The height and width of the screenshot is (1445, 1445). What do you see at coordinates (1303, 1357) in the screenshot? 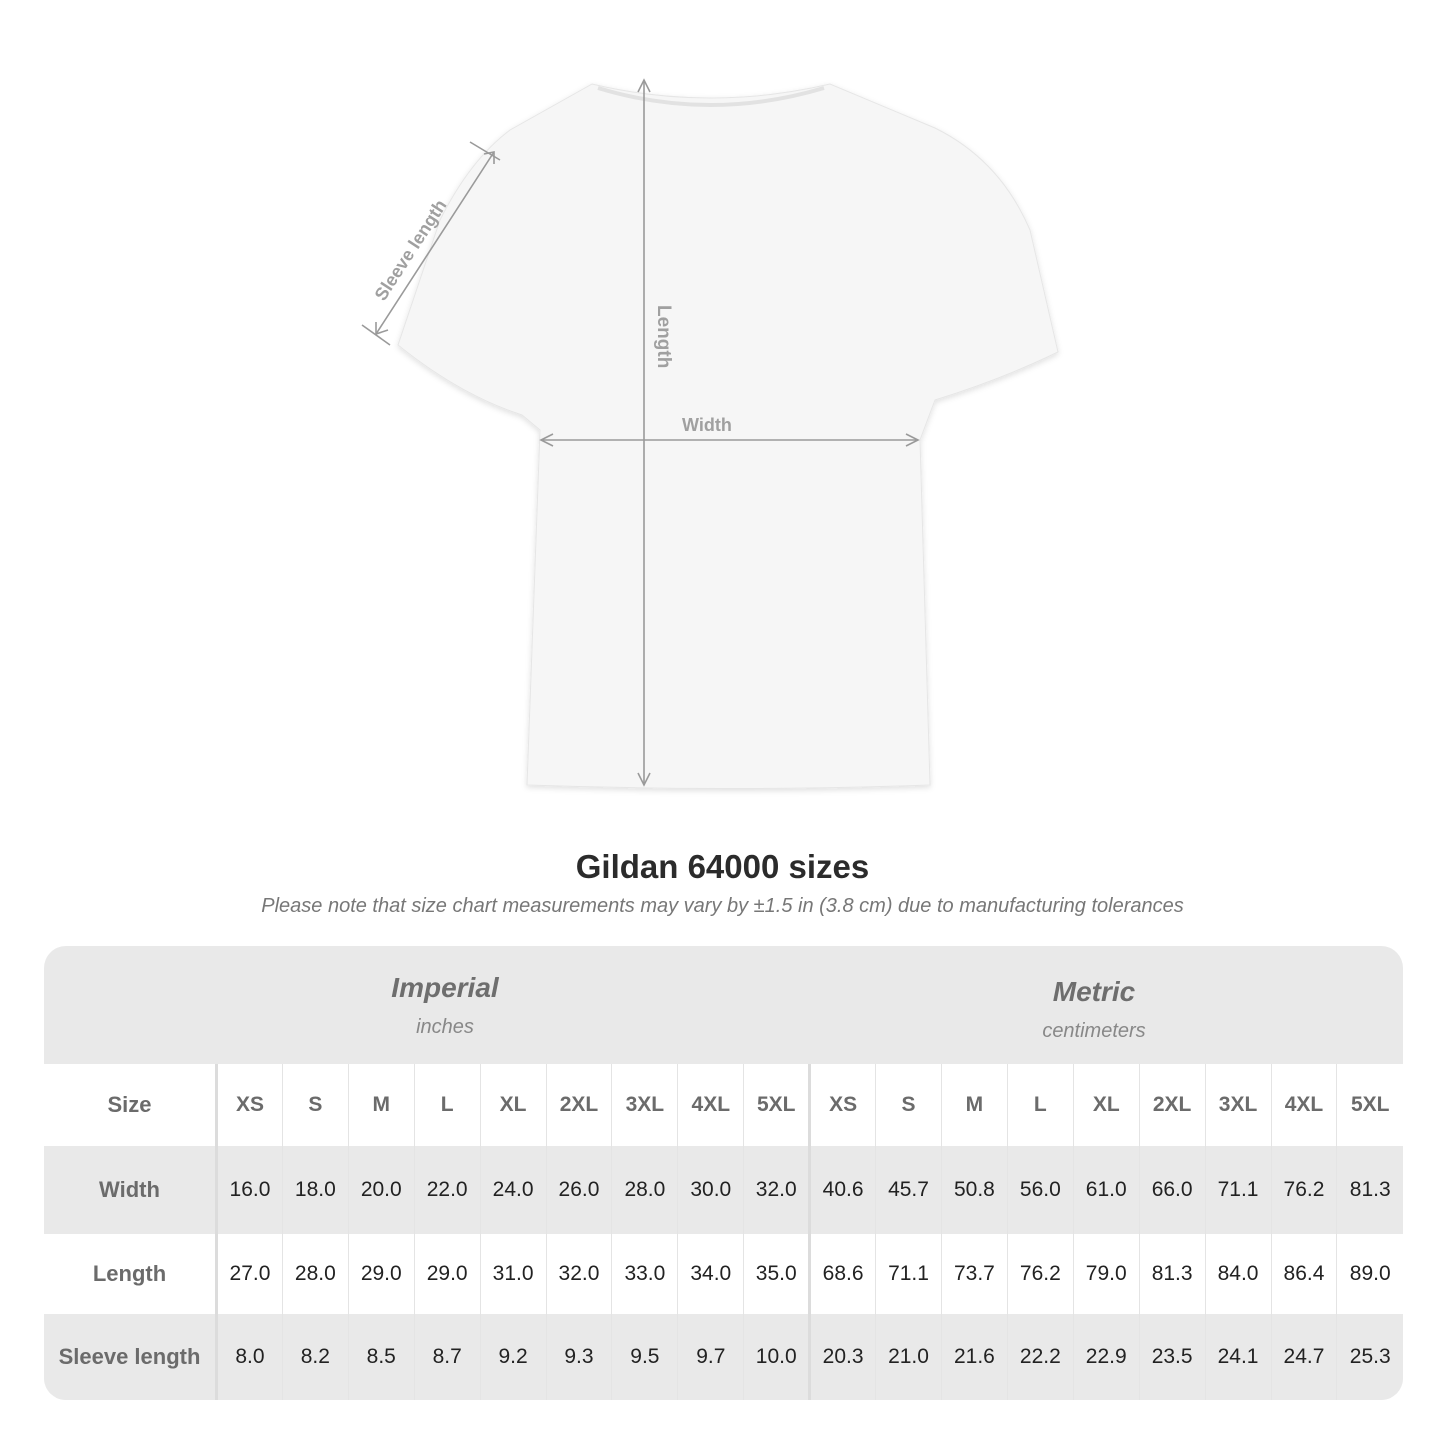
I see `metric-value: 24.7` at bounding box center [1303, 1357].